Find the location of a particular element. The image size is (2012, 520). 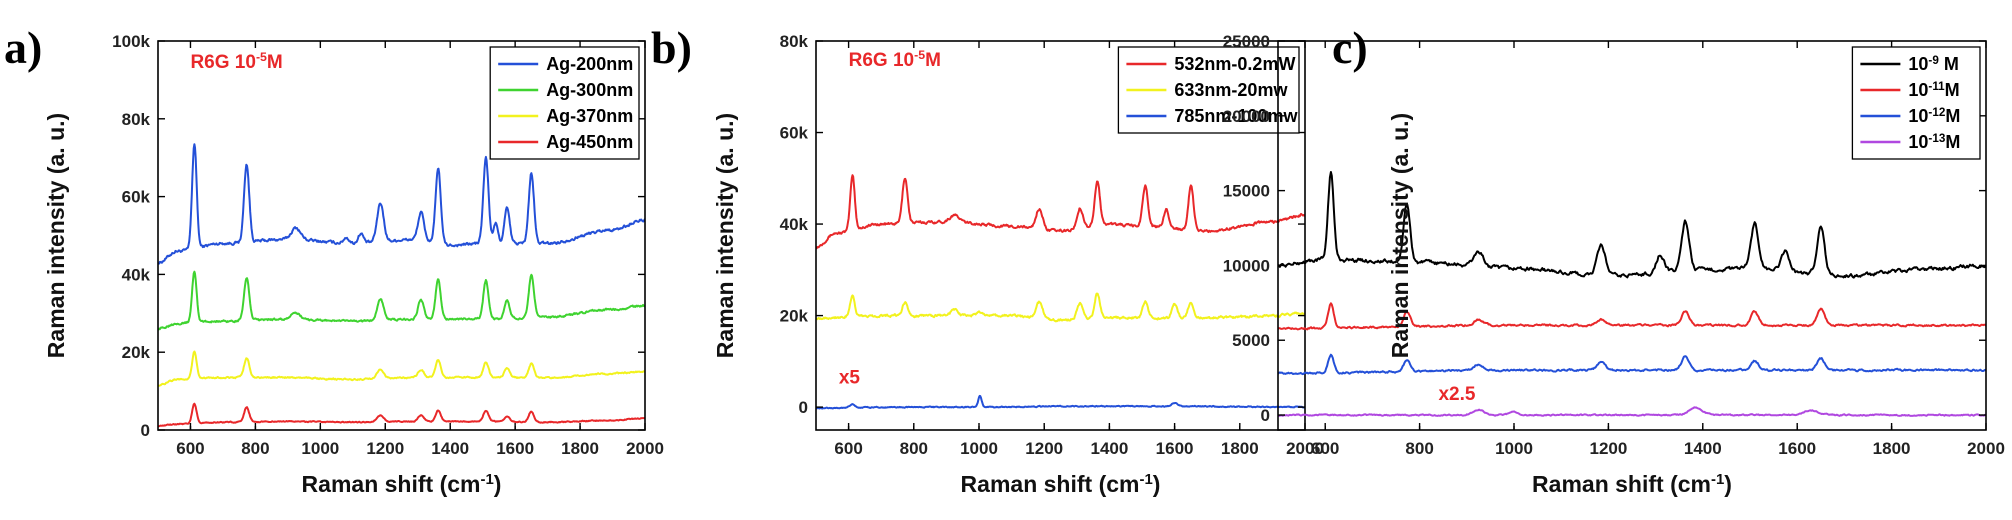

y-tick-label: 20000 is located at coordinates (1246, 116).